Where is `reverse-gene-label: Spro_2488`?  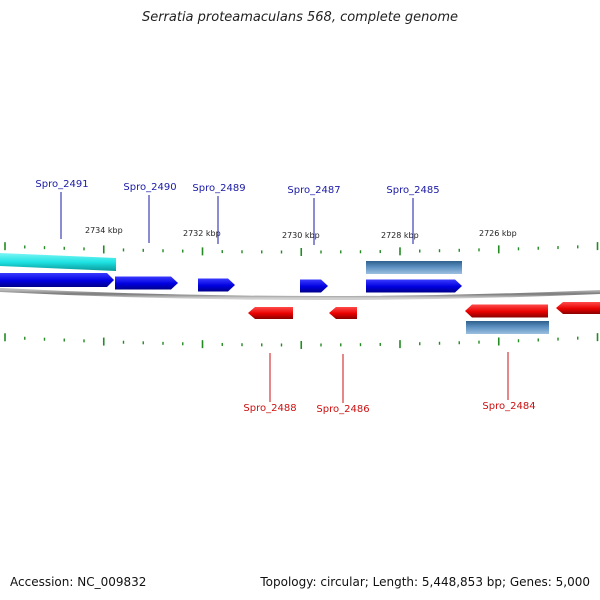
reverse-gene-label: Spro_2488 is located at coordinates (269, 408).